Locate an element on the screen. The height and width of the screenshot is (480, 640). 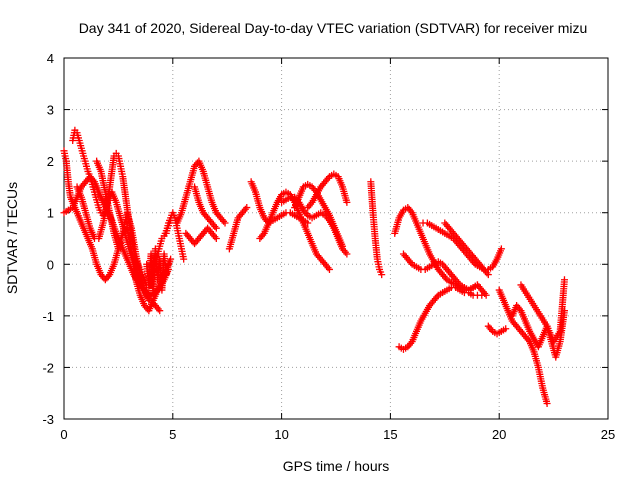
series-sat-k is located at coordinates (238, 228).